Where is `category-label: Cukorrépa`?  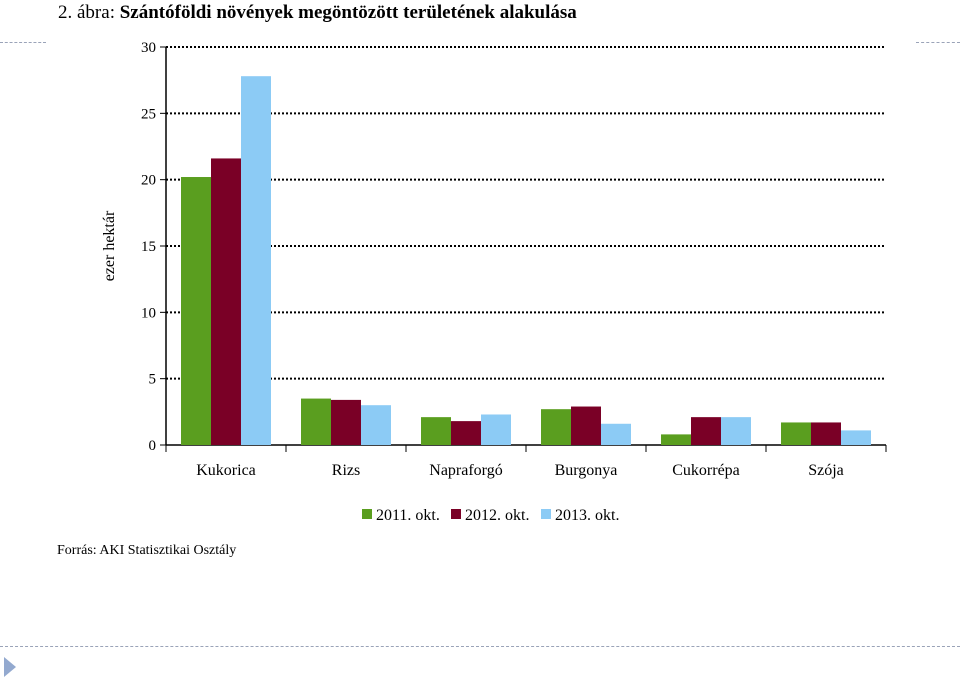
category-label: Cukorrépa is located at coordinates (706, 470).